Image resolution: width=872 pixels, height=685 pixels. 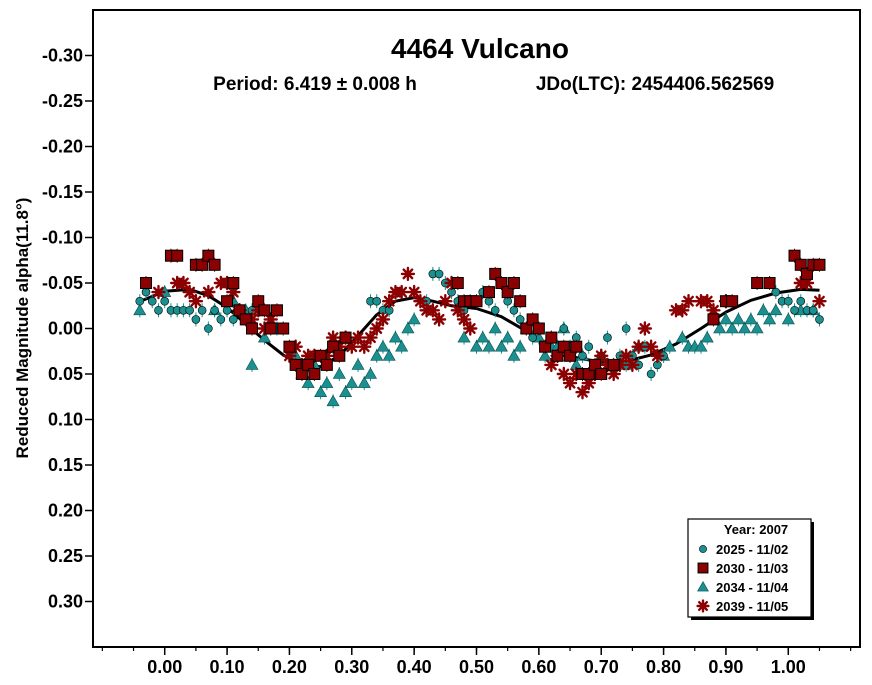 I want to click on x-tick-label: 0.00, so click(x=164, y=667).